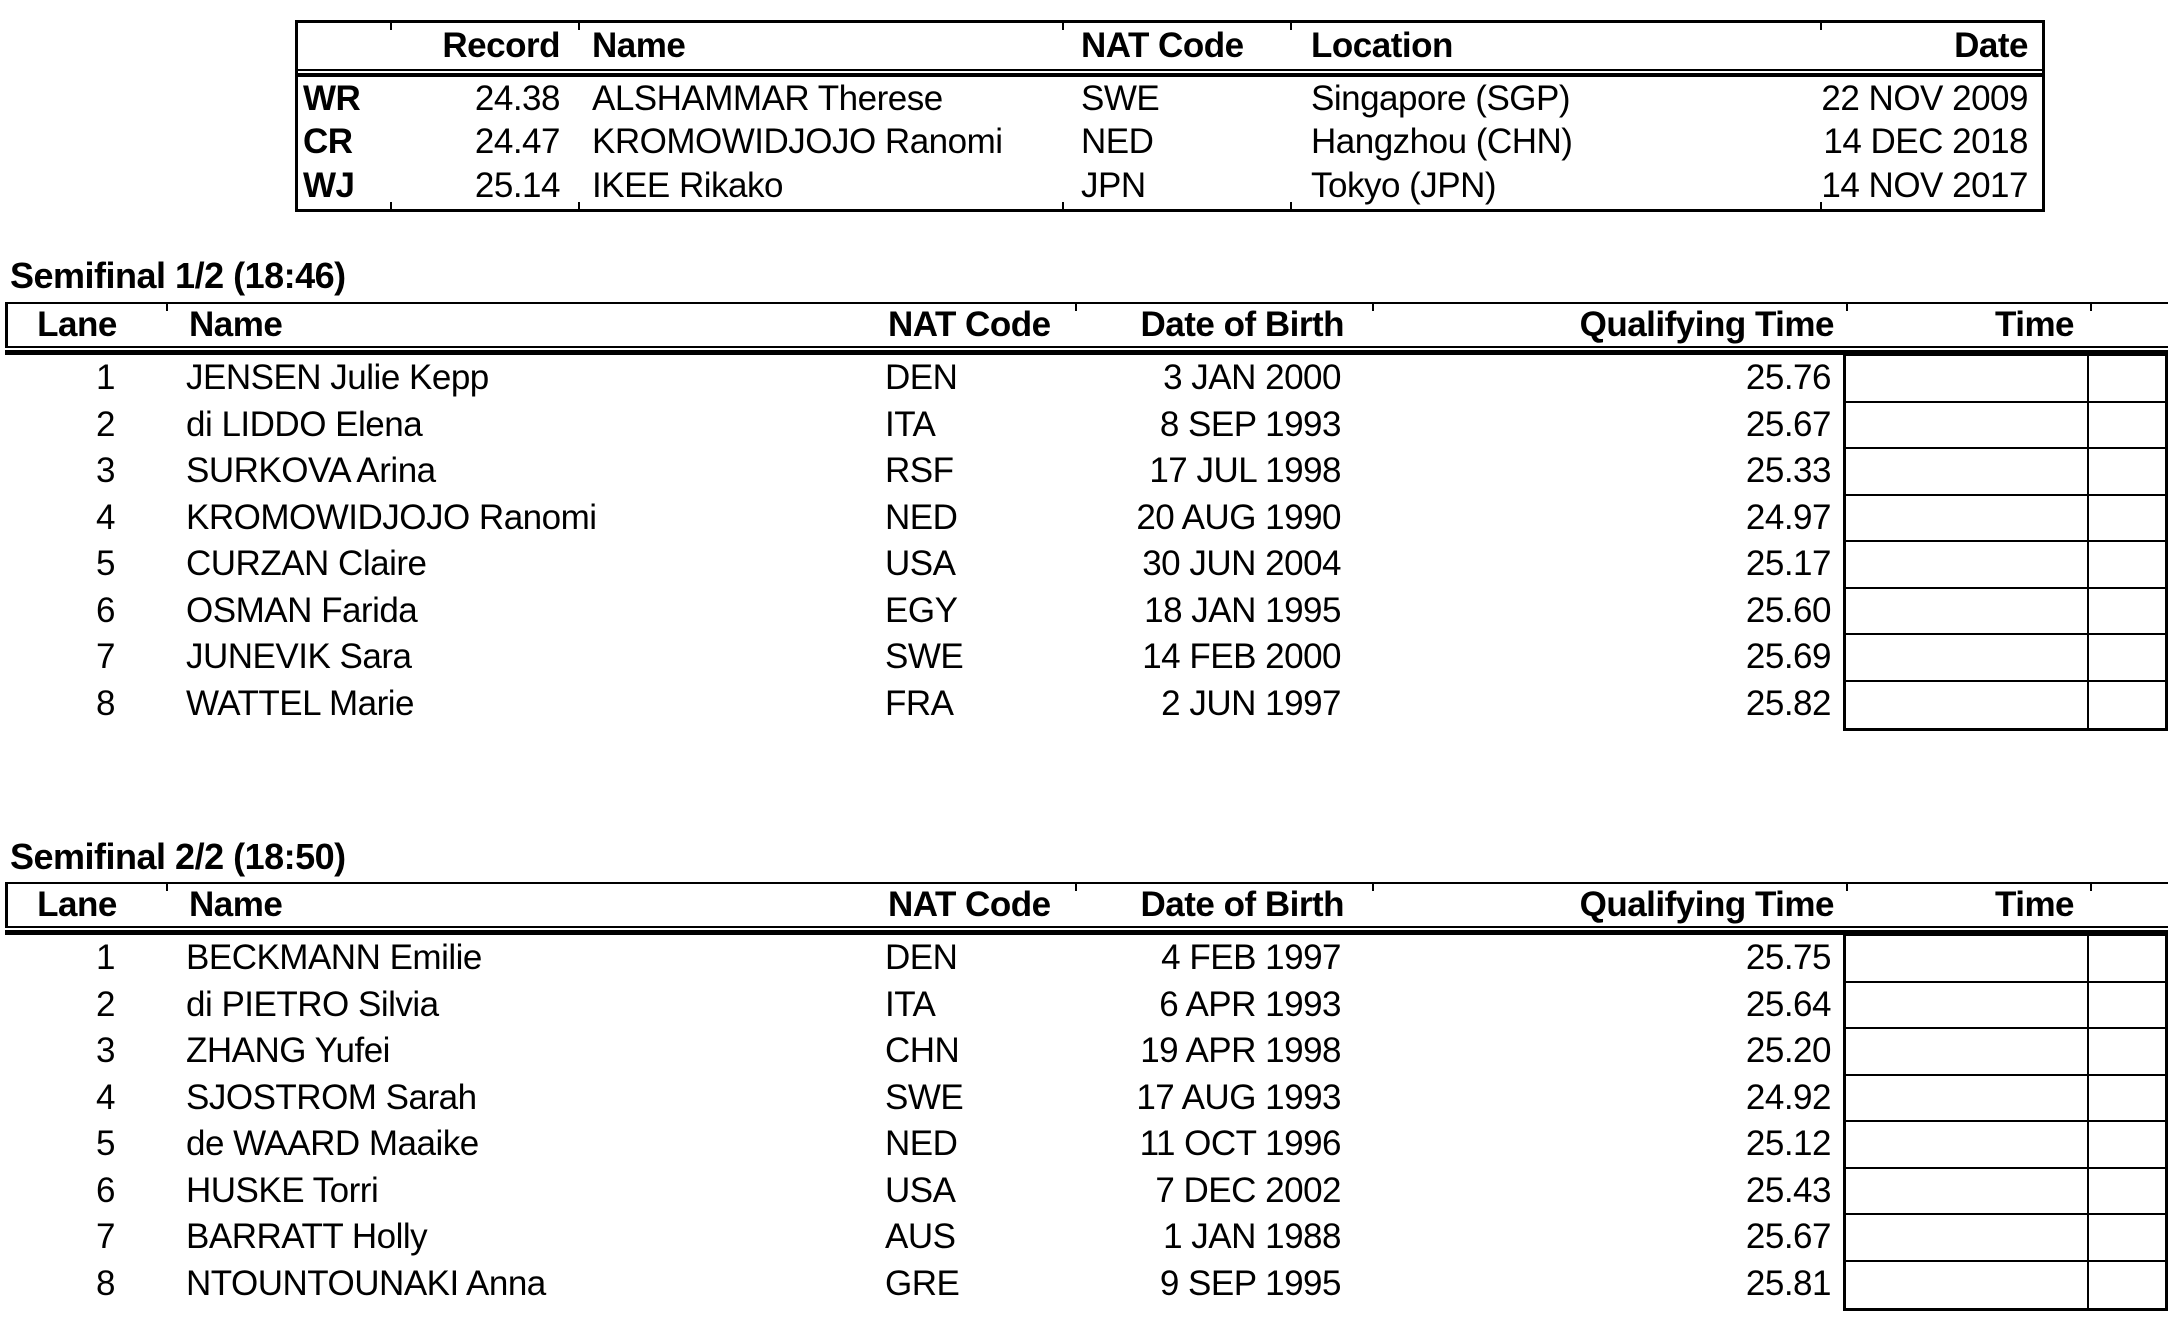 The height and width of the screenshot is (1322, 2168). I want to click on lane-number: 8, so click(105, 1283).